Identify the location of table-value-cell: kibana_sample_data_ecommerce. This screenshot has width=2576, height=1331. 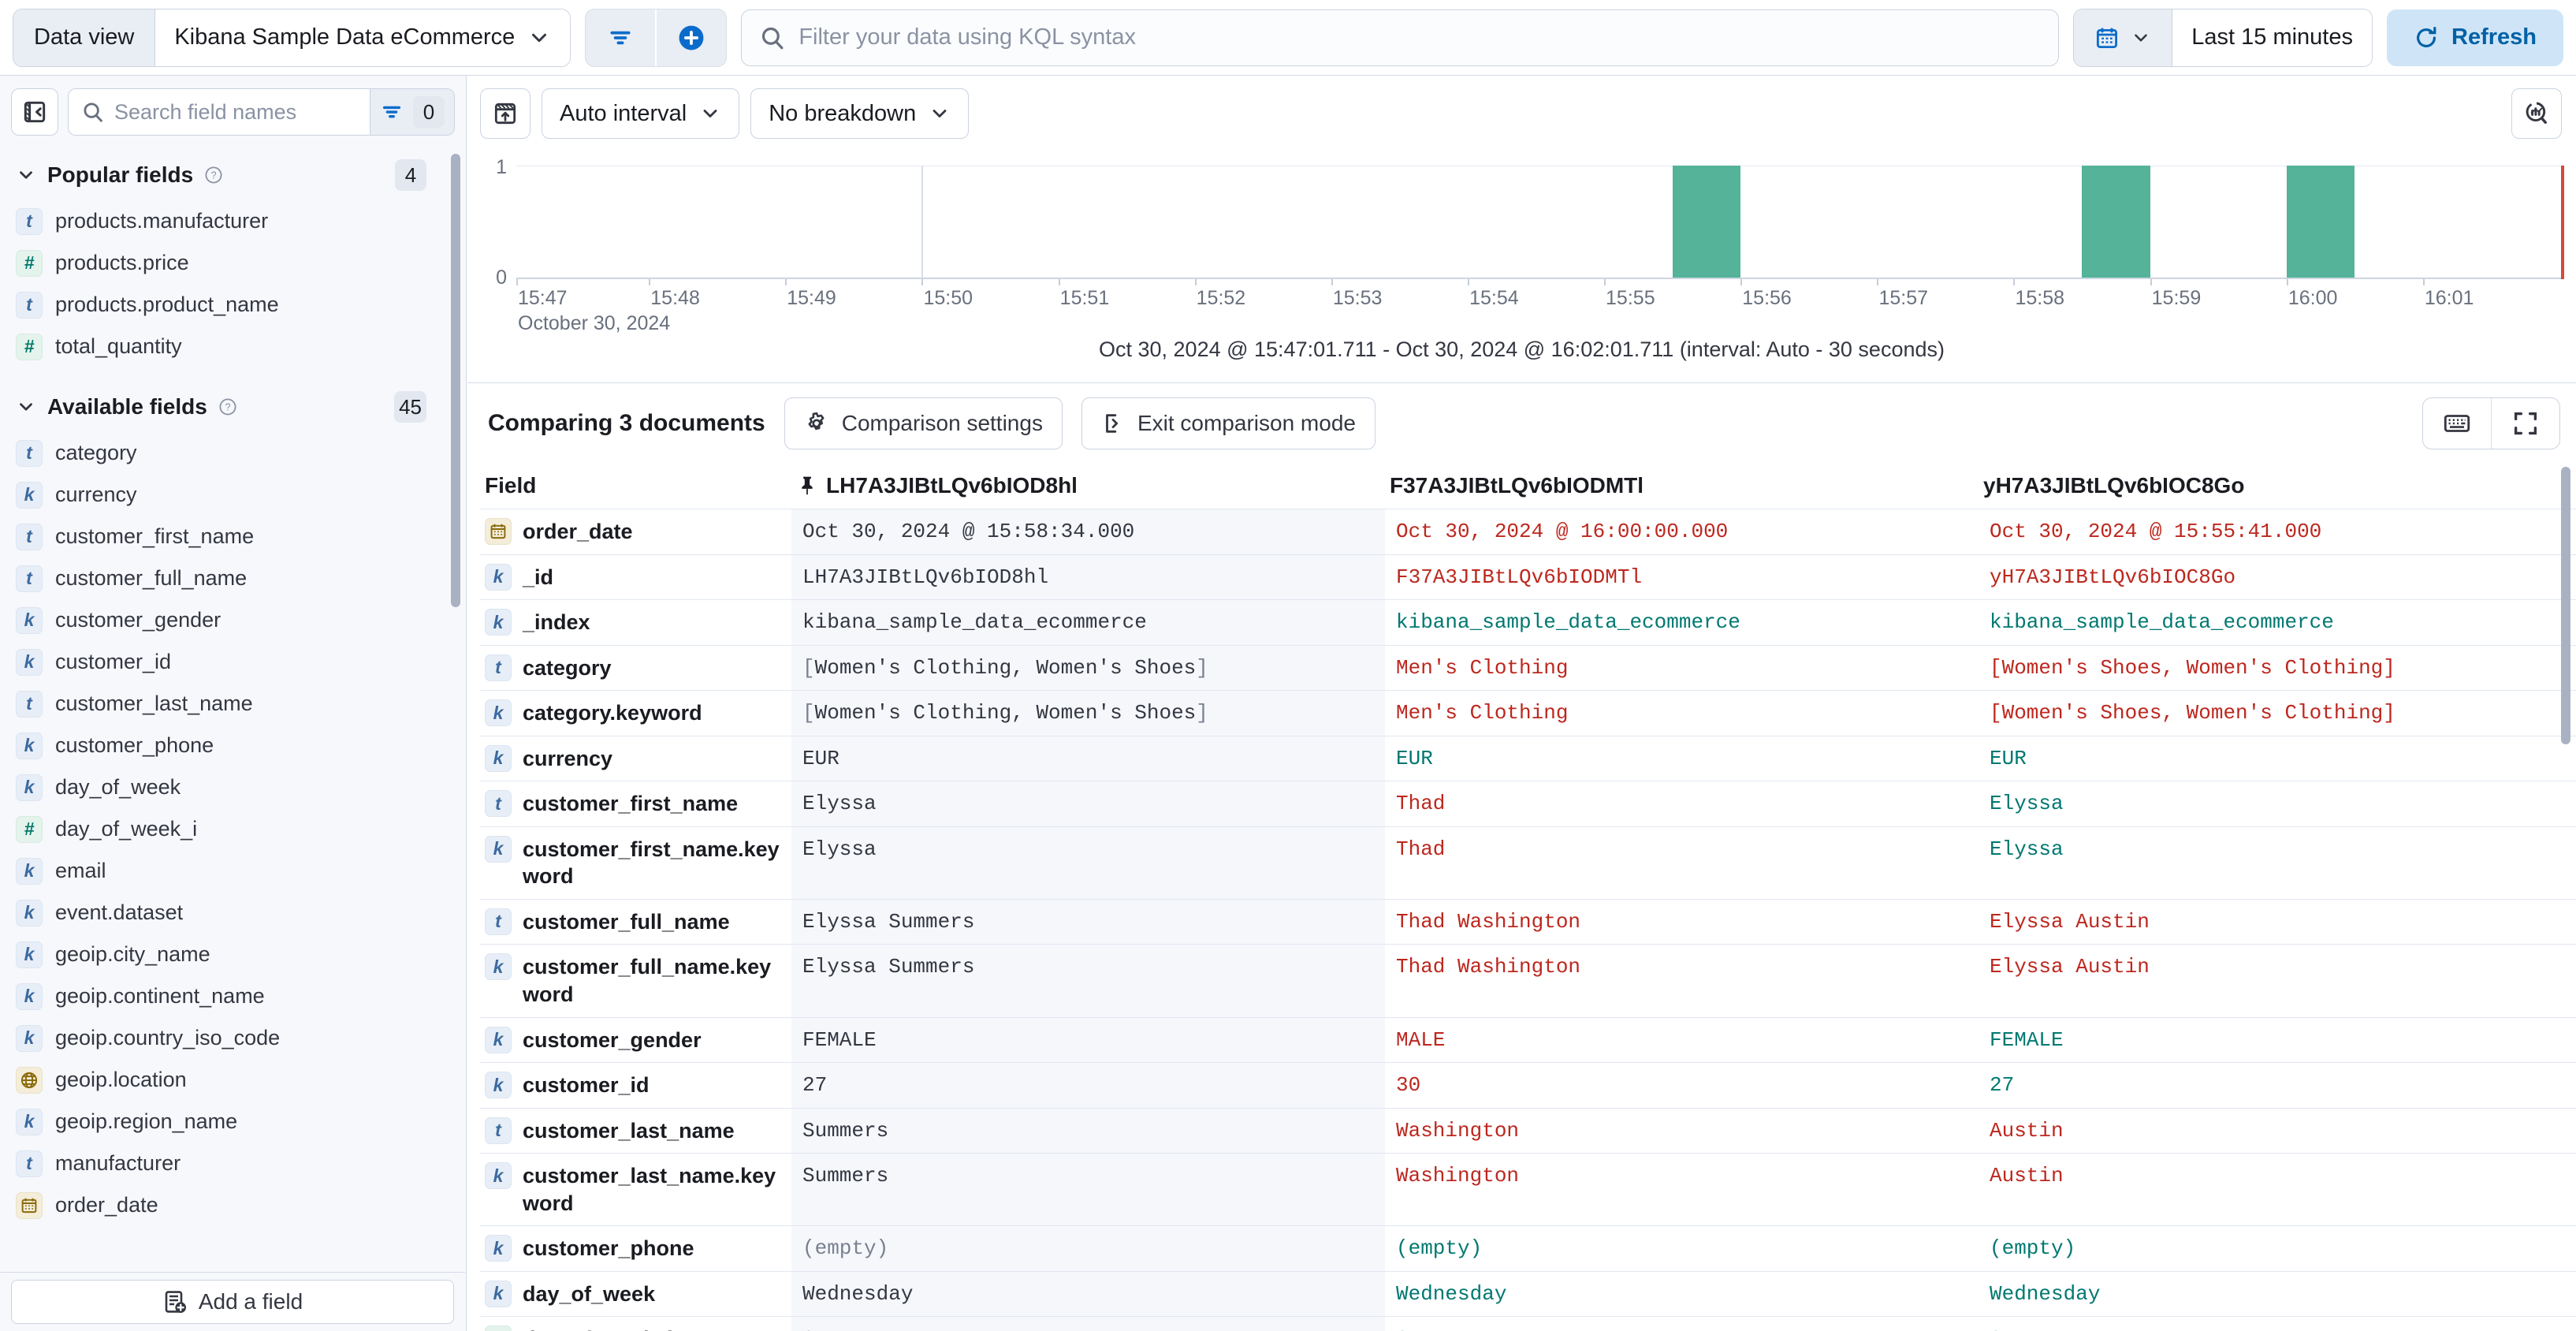
(1682, 622).